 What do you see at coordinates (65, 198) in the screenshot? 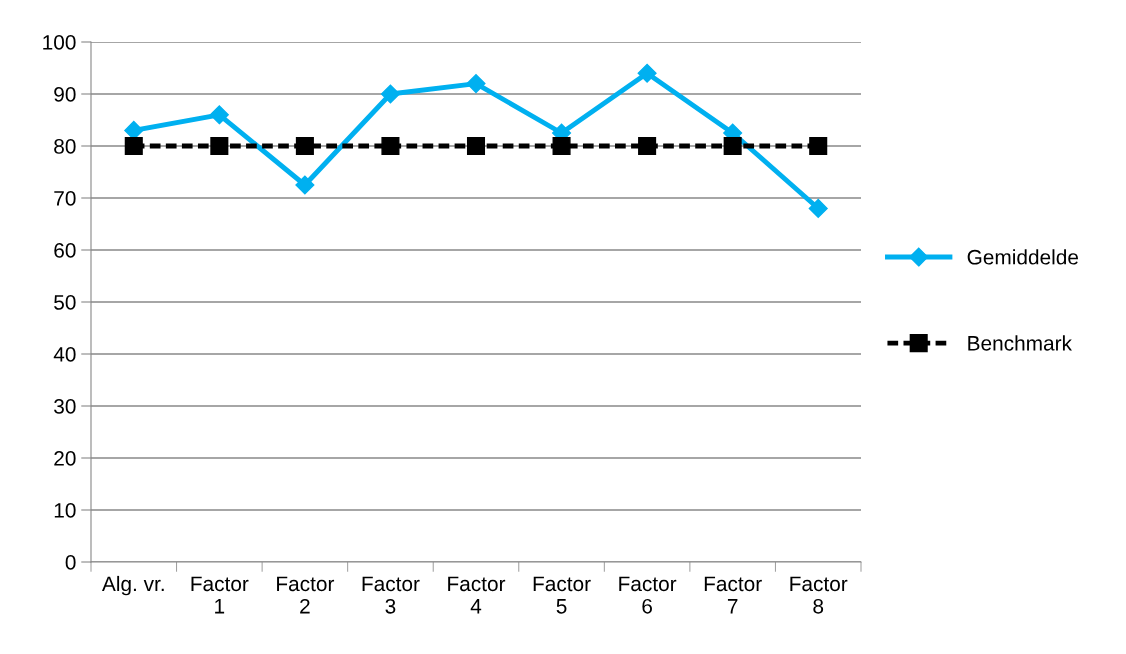
I see `y-tick-label: 70` at bounding box center [65, 198].